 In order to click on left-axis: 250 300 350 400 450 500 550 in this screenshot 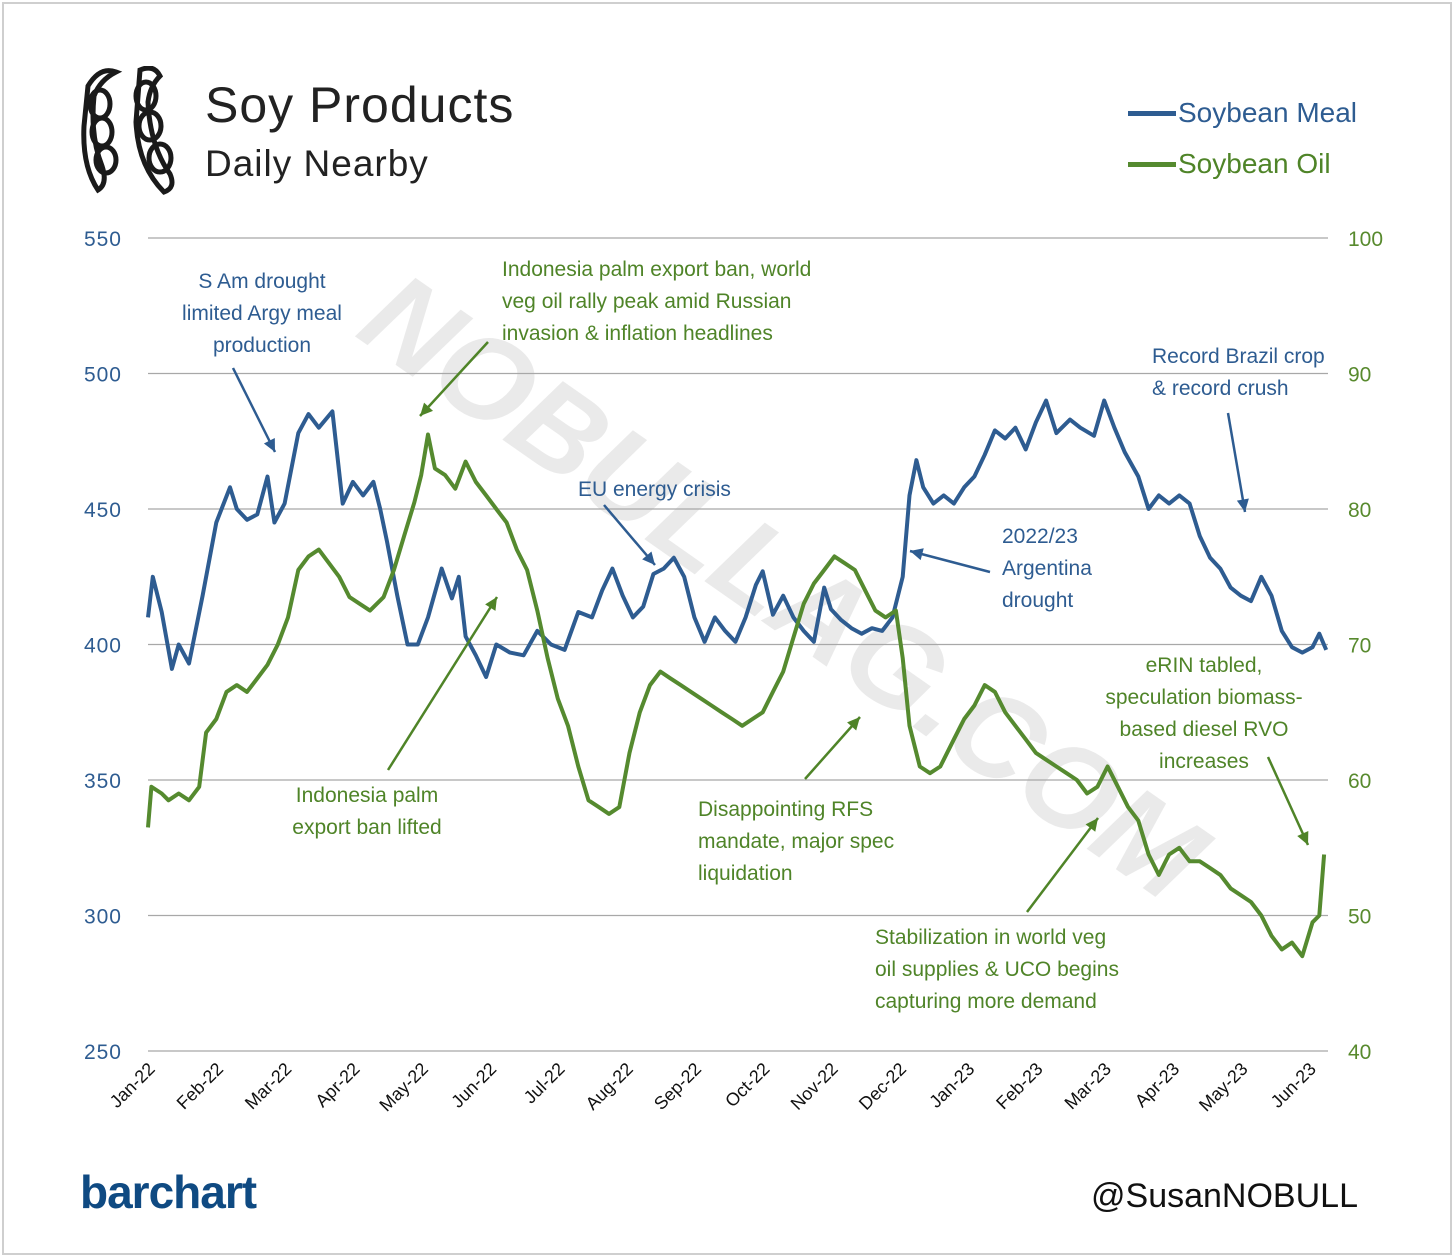, I will do `click(103, 646)`.